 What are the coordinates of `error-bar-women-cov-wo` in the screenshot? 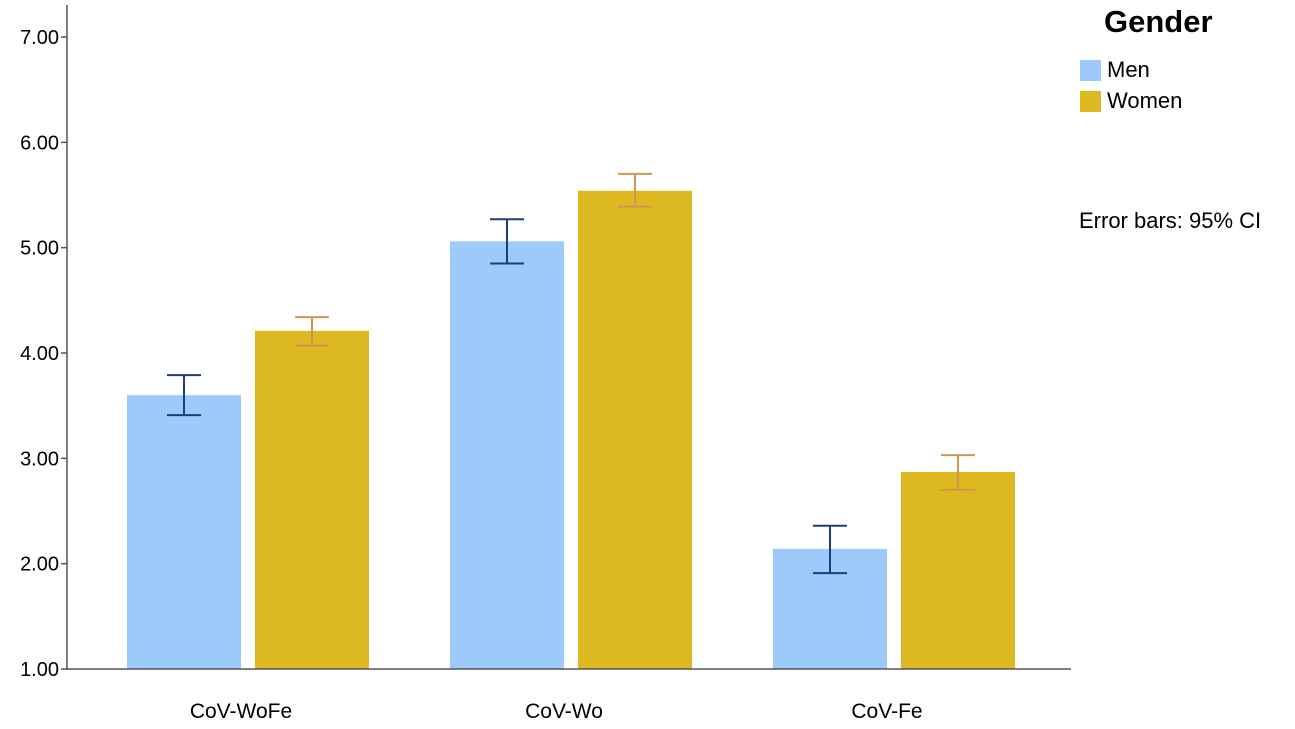 It's located at (635, 190).